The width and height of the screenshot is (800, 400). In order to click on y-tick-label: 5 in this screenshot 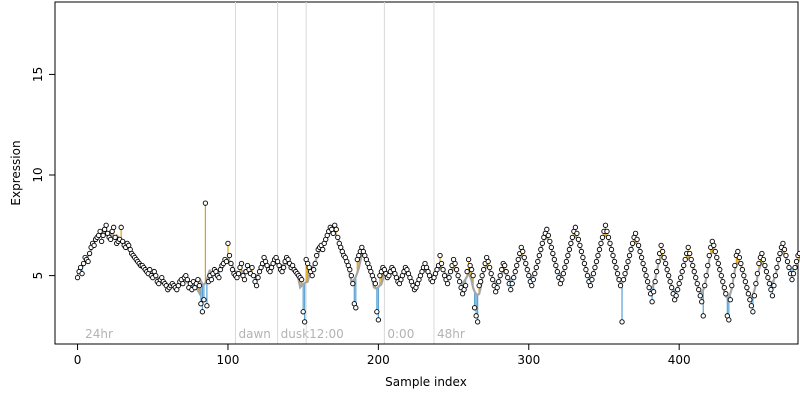, I will do `click(38, 276)`.